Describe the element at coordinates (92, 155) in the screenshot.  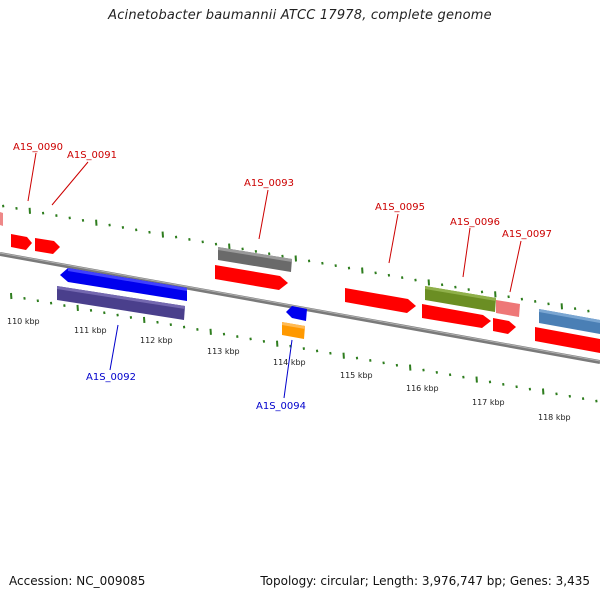
I see `label-a1s-0091: A1S_0091` at that location.